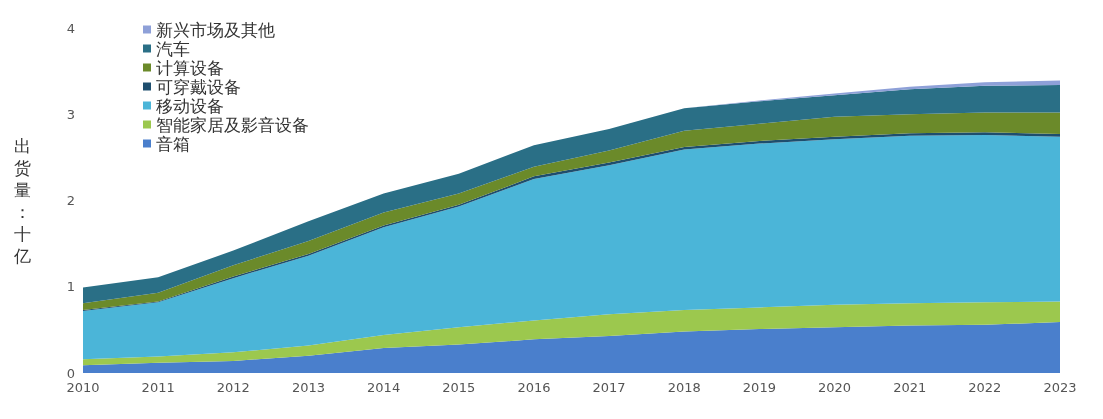  What do you see at coordinates (70, 373) in the screenshot?
I see `y-tick-label: 0` at bounding box center [70, 373].